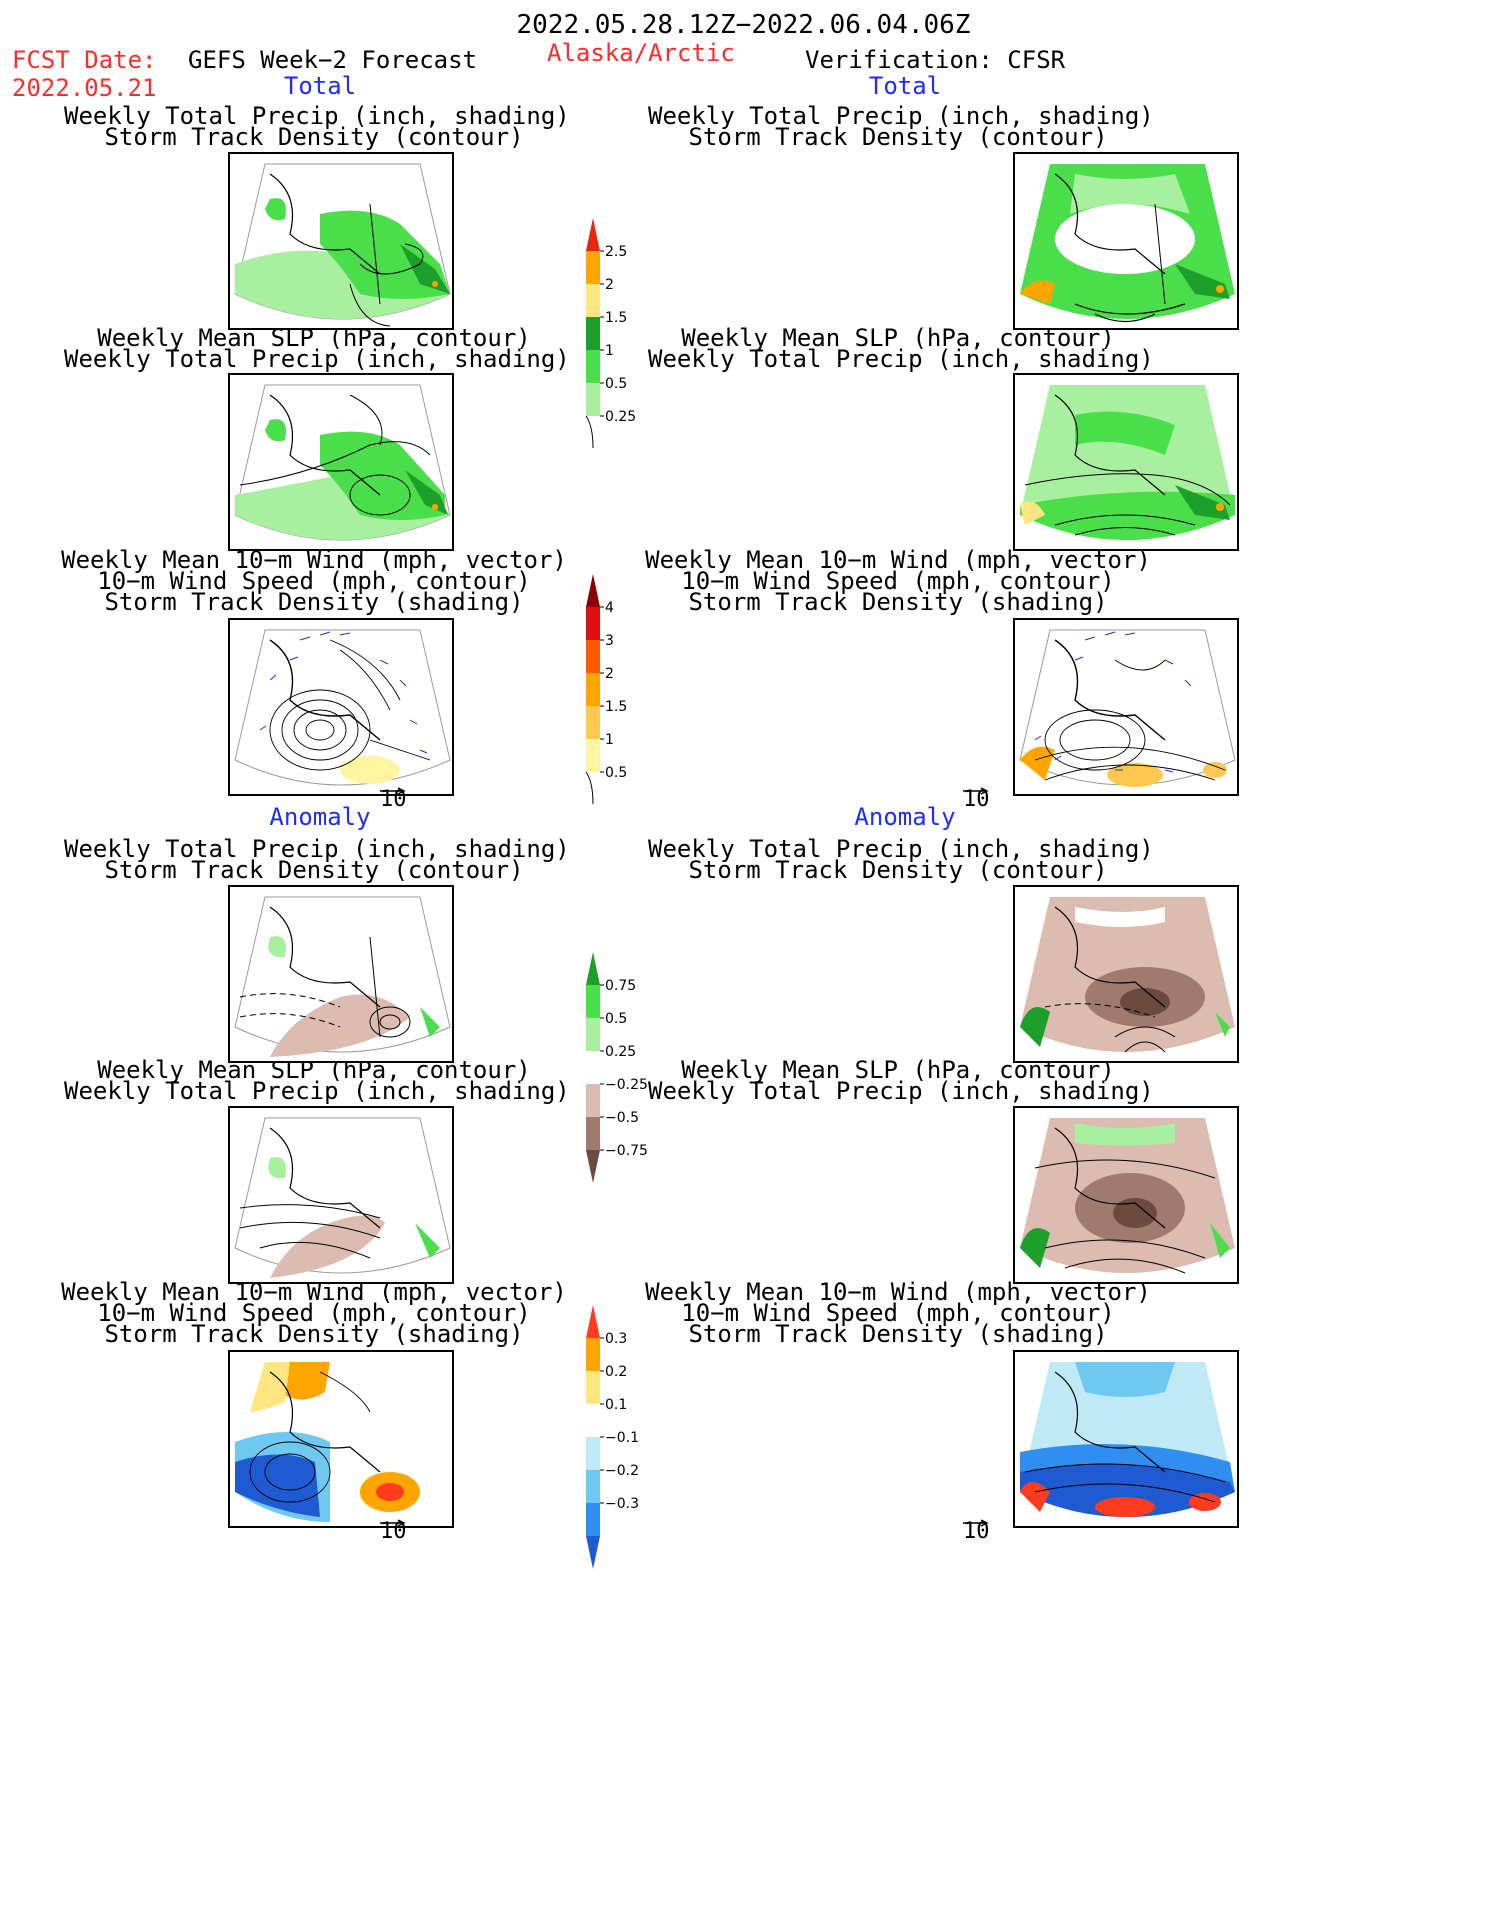 The height and width of the screenshot is (1925, 1487). What do you see at coordinates (314, 581) in the screenshot?
I see `title-l3-line2: 10−m Wind Speed (mph, contour)` at bounding box center [314, 581].